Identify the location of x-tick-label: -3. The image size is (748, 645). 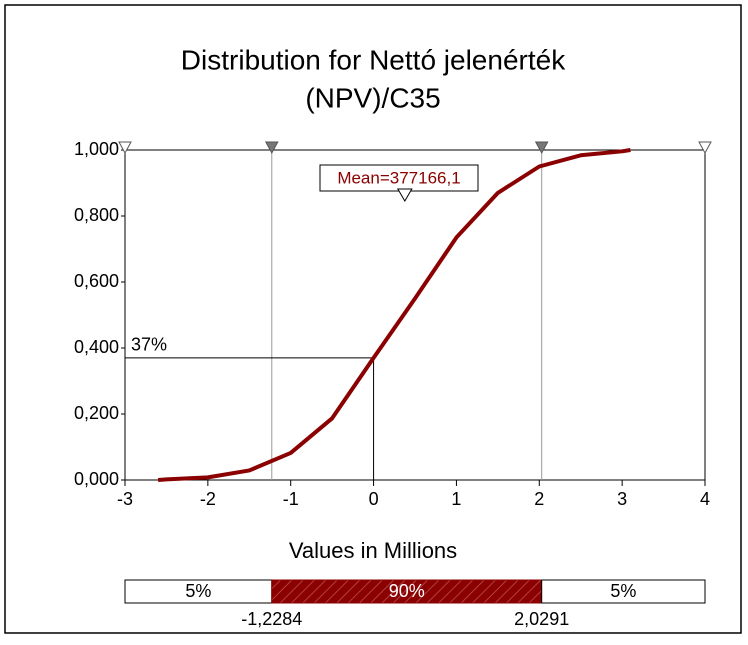
(125, 499).